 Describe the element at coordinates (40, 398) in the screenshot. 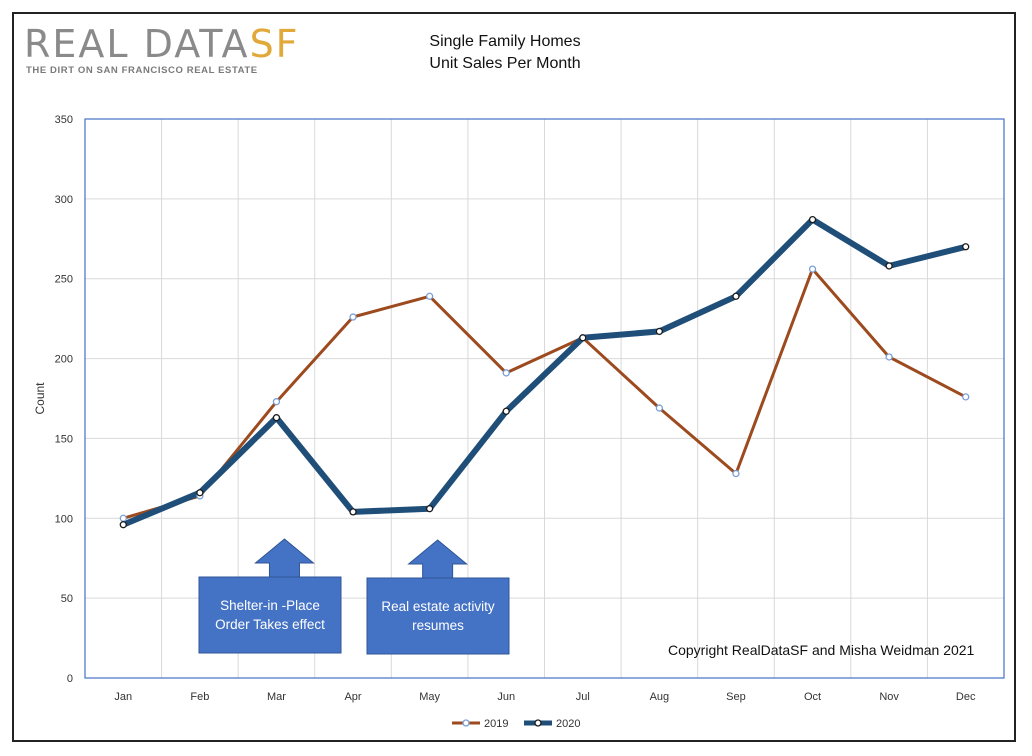

I see `y-axis-label: Count` at that location.